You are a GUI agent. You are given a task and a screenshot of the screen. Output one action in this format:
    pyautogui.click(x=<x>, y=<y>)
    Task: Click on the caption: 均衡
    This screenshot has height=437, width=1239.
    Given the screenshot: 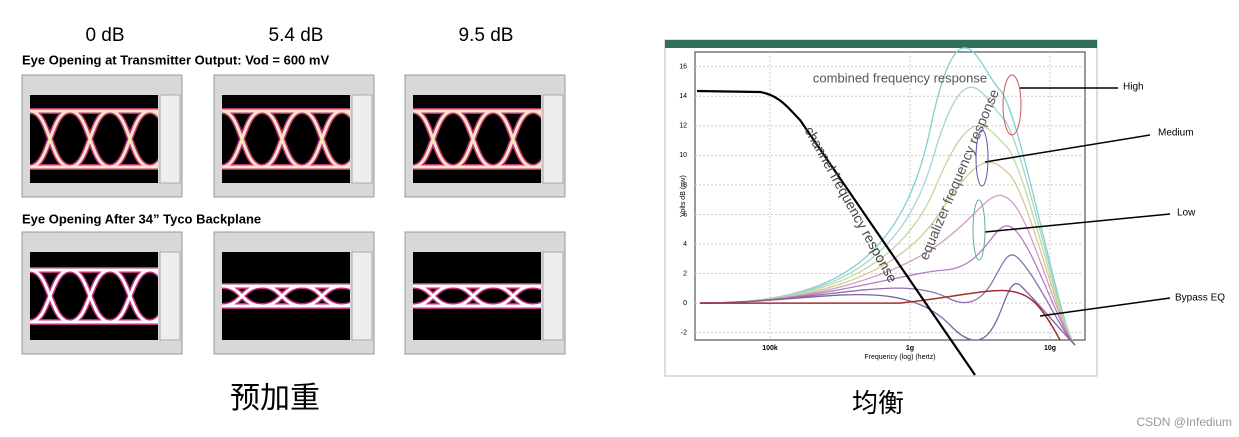 What is the action you would take?
    pyautogui.click(x=878, y=404)
    